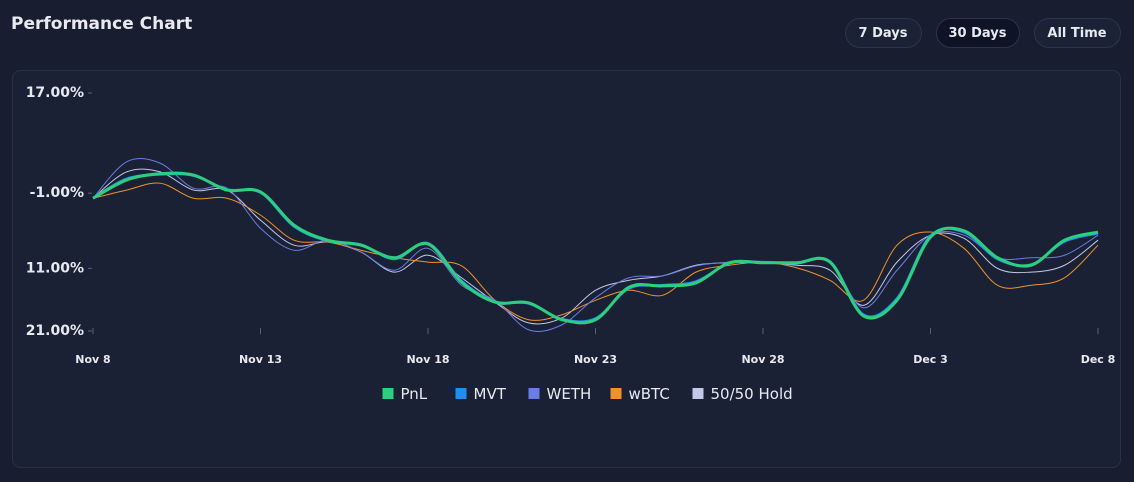  I want to click on button-label: 7 Days, so click(883, 33).